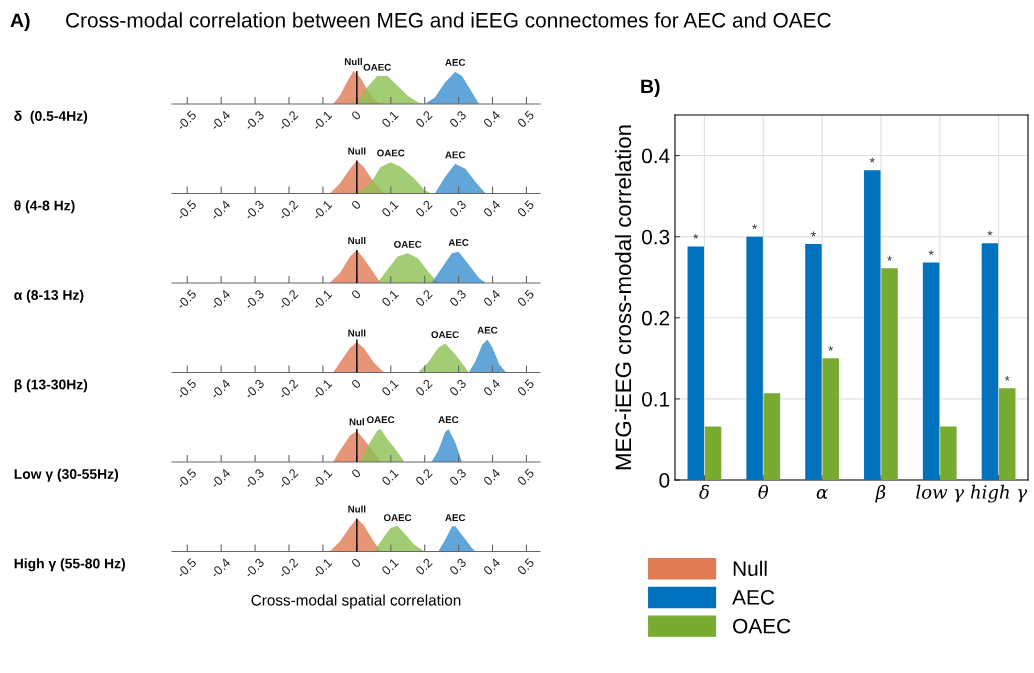  What do you see at coordinates (20, 22) in the screenshot?
I see `text: A)` at bounding box center [20, 22].